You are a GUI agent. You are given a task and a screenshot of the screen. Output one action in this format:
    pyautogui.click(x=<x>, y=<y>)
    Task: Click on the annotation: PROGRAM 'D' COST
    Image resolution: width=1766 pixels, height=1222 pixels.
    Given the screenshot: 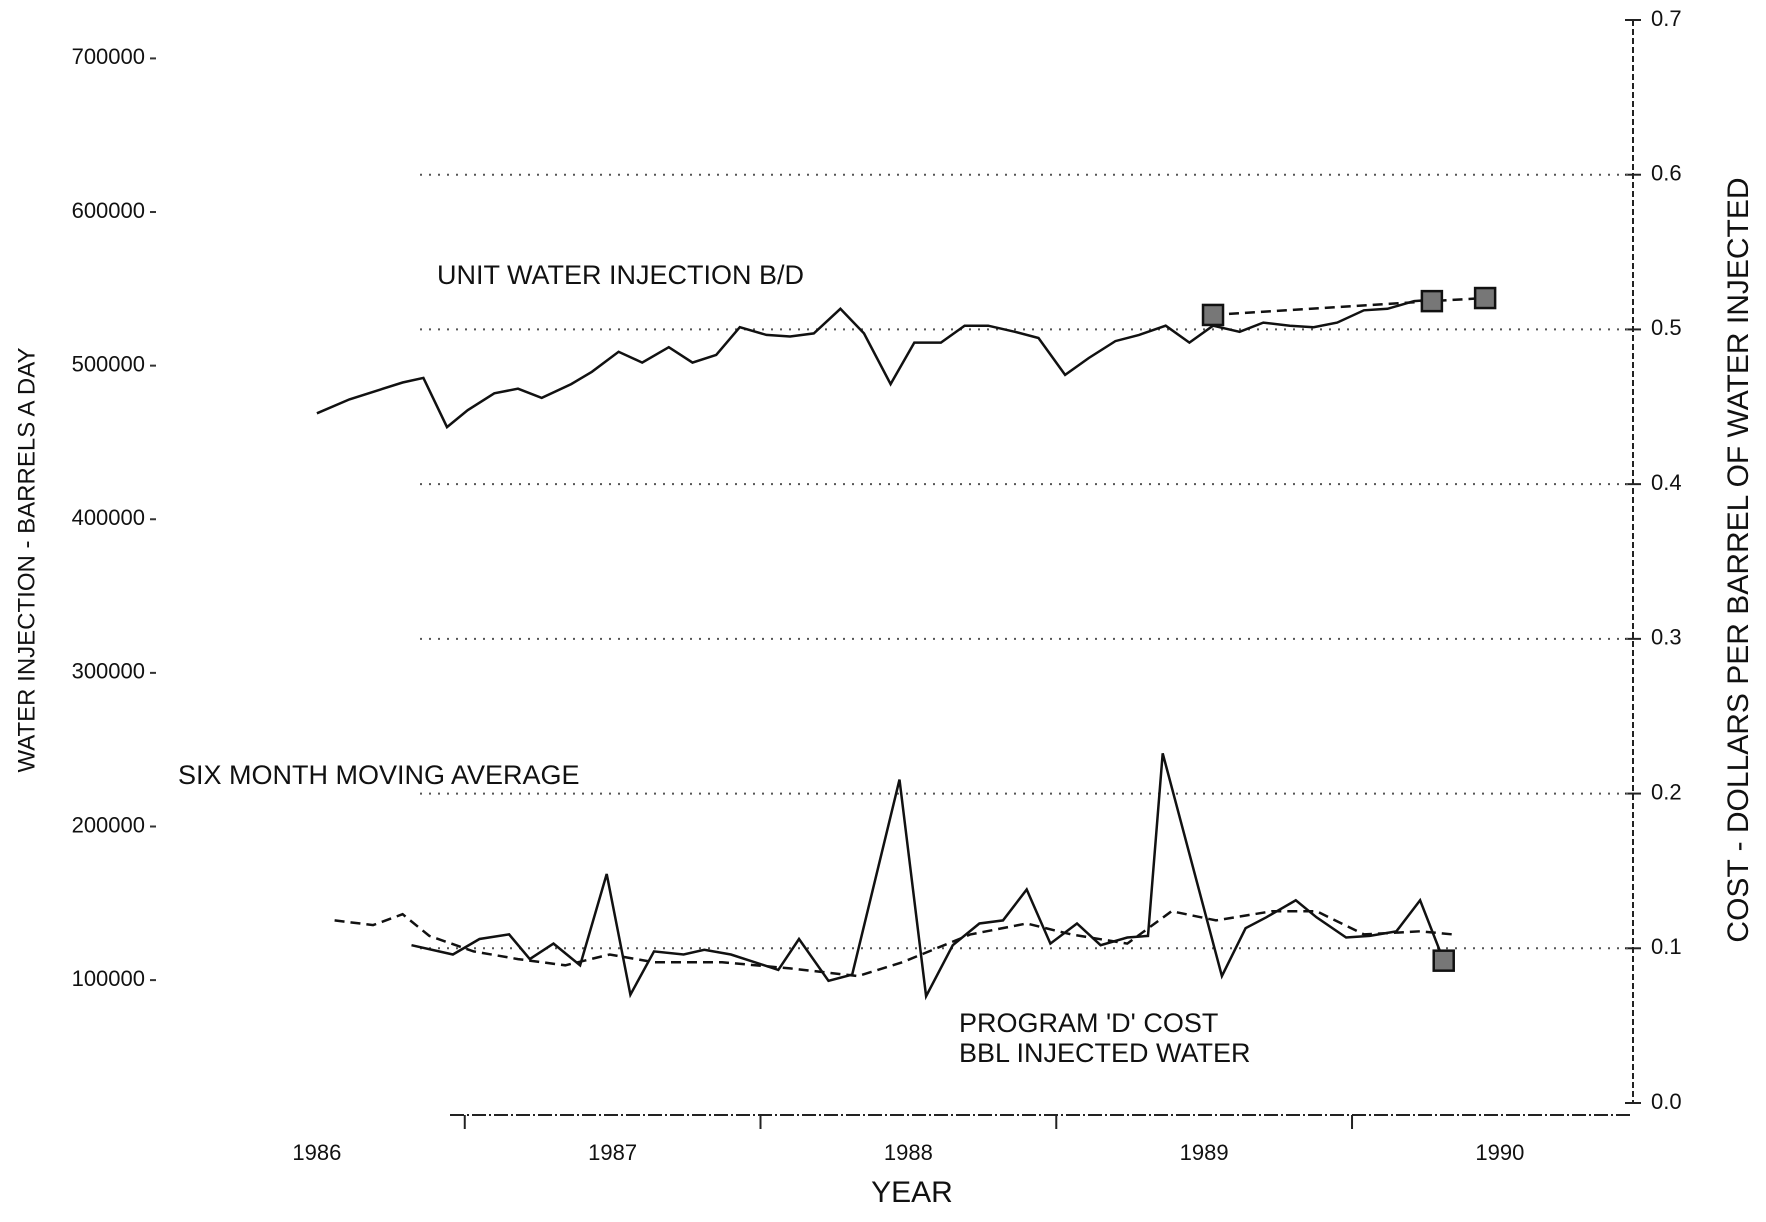 What is the action you would take?
    pyautogui.click(x=1088, y=1023)
    